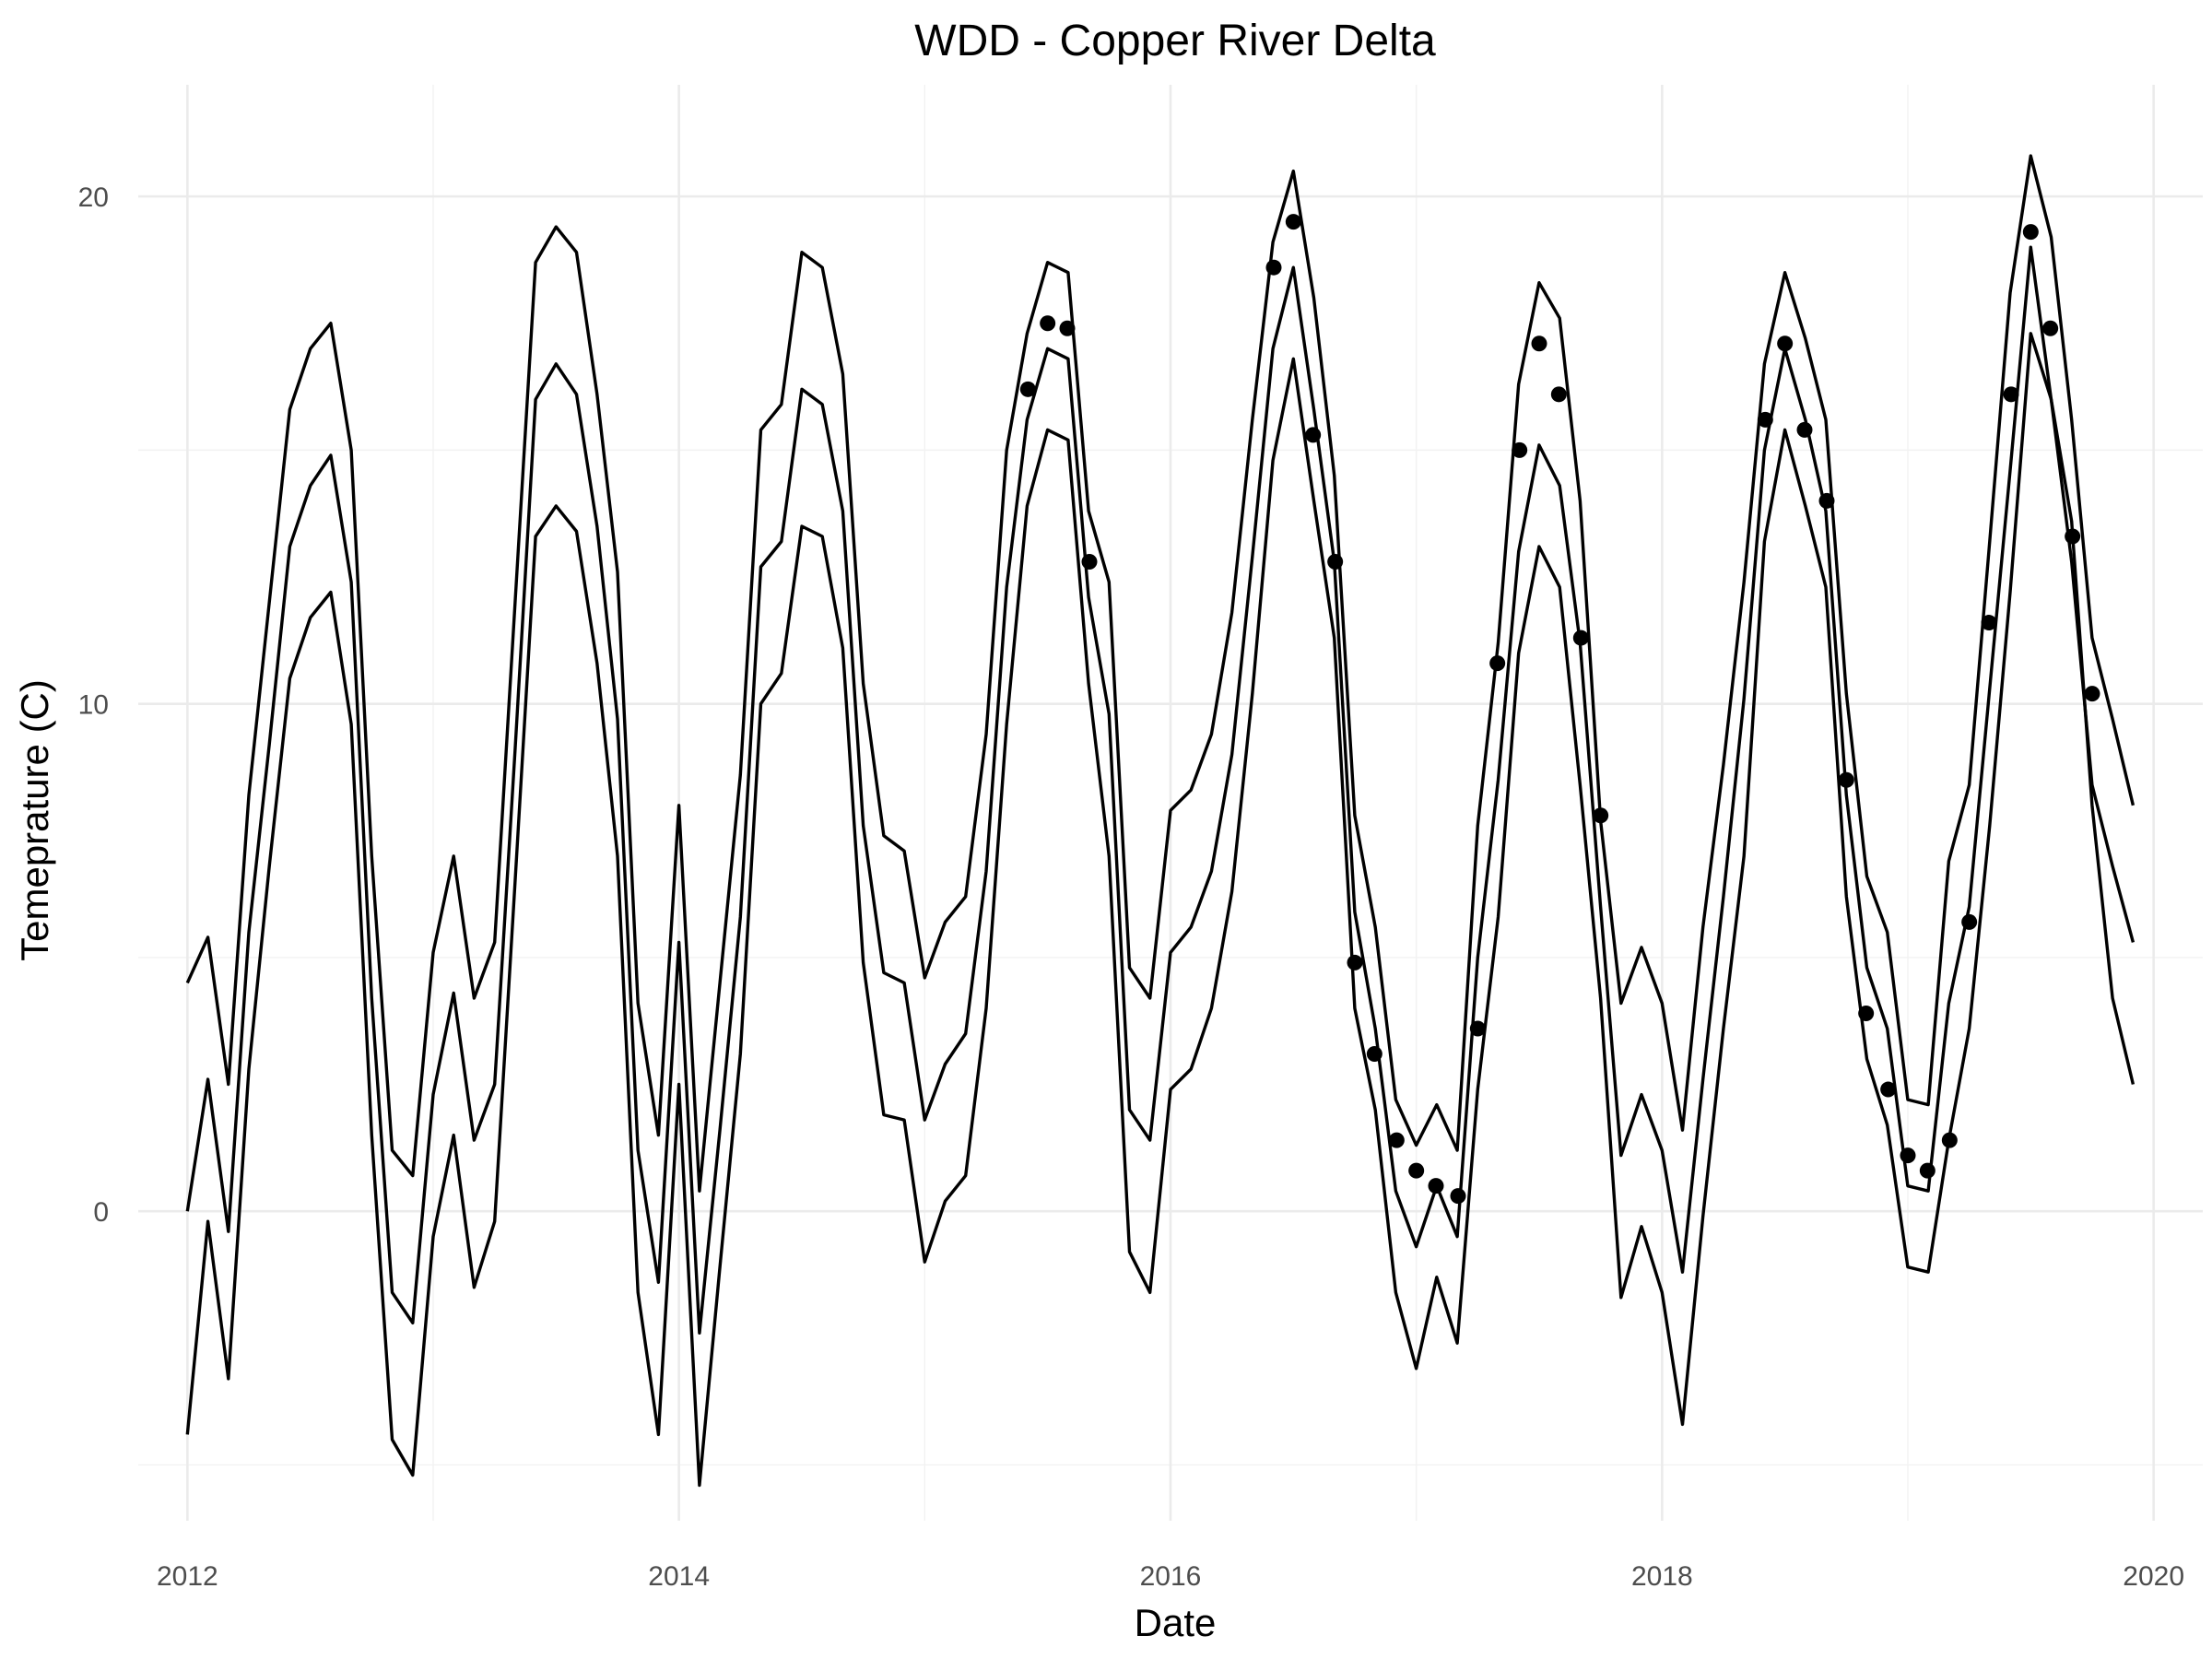  What do you see at coordinates (1176, 1622) in the screenshot?
I see `x-axis-title: Date` at bounding box center [1176, 1622].